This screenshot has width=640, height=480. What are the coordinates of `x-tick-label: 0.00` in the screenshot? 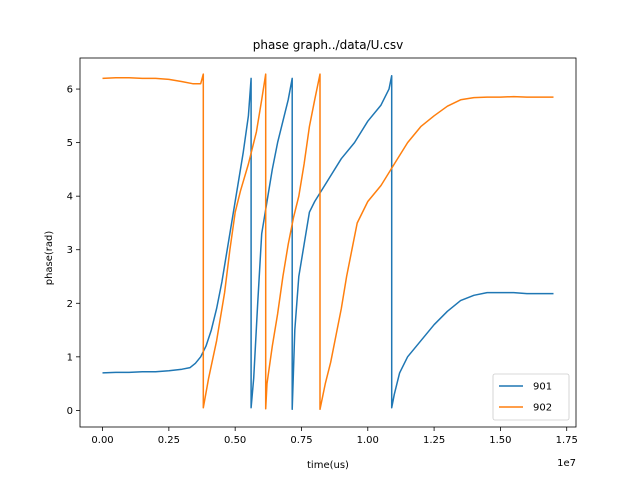 It's located at (102, 440).